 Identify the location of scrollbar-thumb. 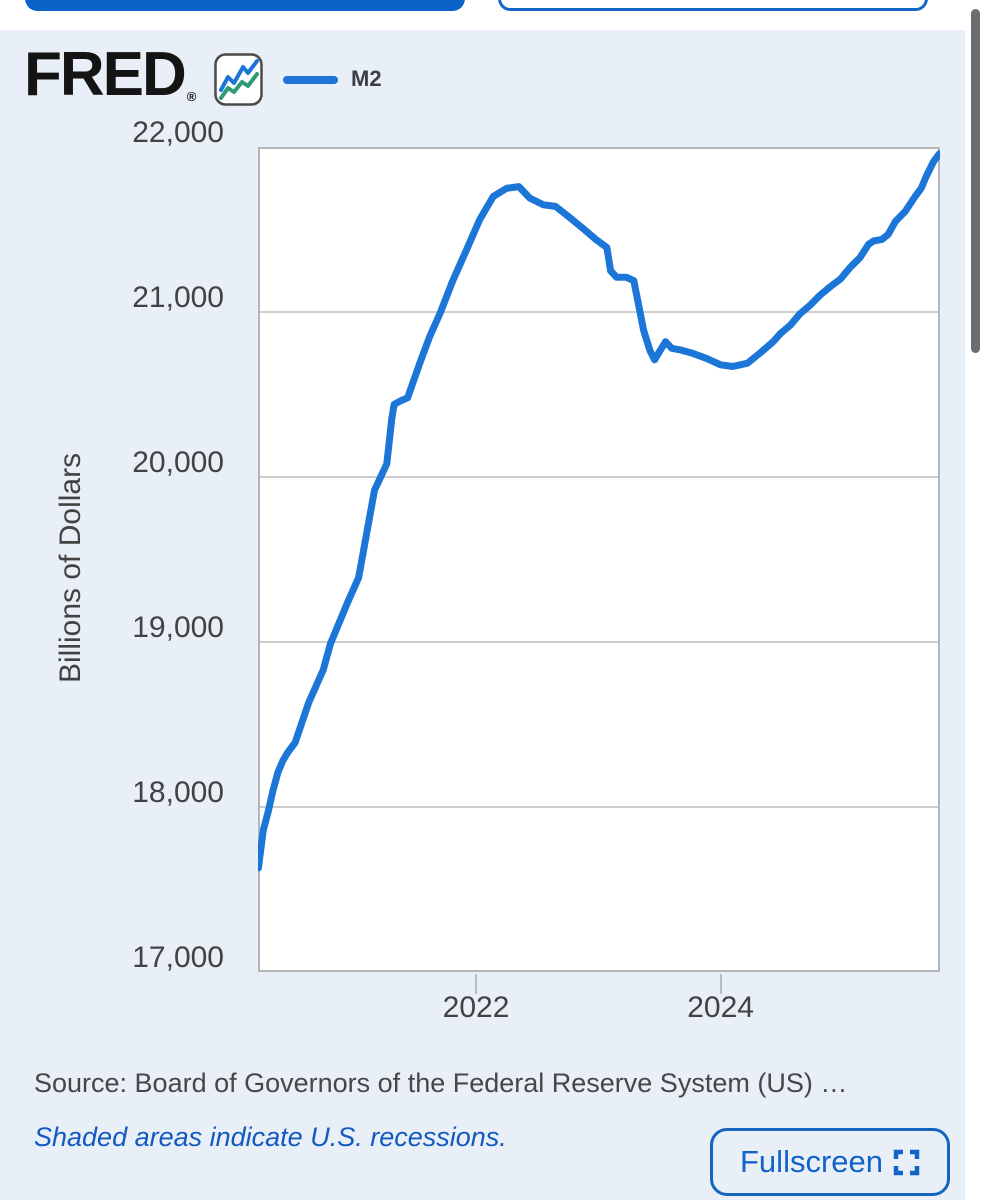
(975, 181).